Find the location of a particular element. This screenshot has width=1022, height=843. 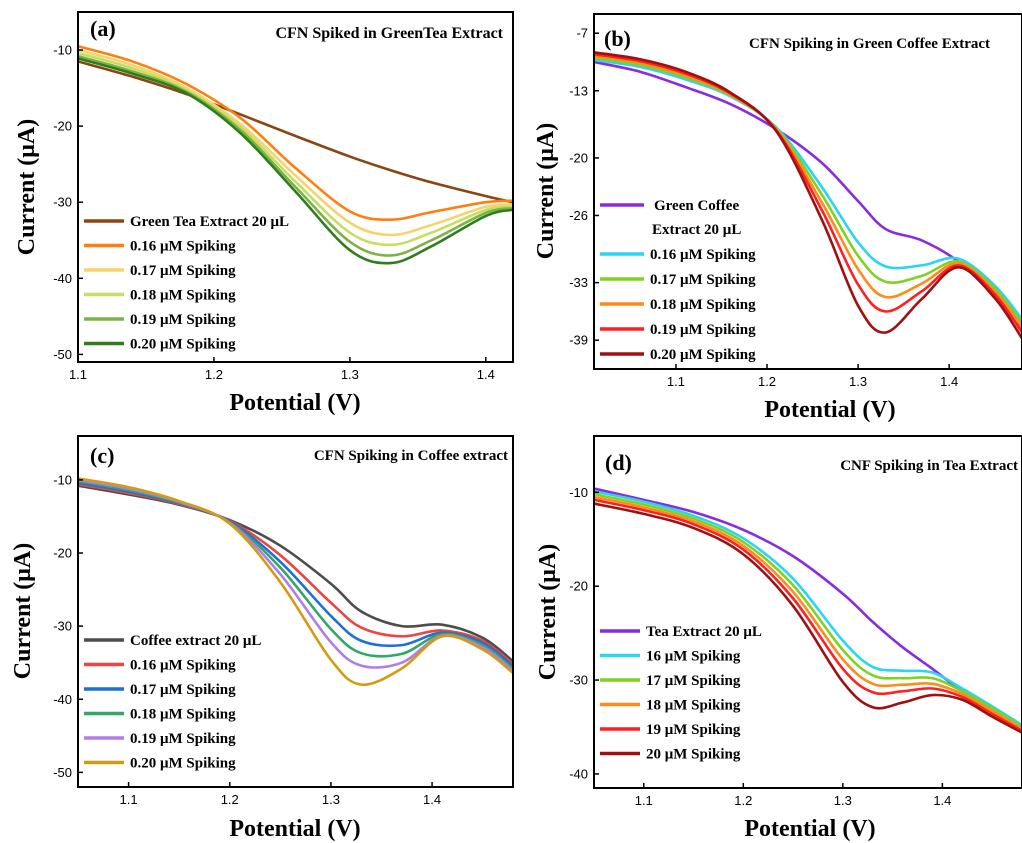

y-tick-label: -33 is located at coordinates (578, 282).